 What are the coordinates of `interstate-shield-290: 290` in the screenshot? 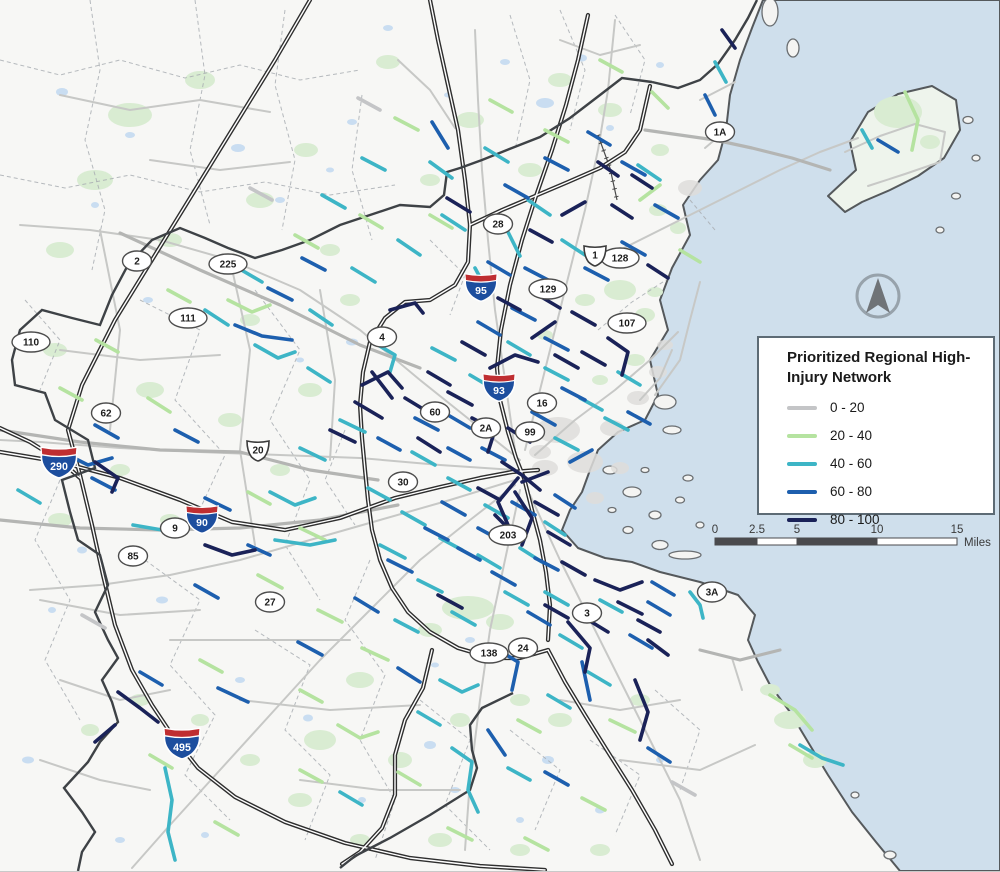 It's located at (59, 462).